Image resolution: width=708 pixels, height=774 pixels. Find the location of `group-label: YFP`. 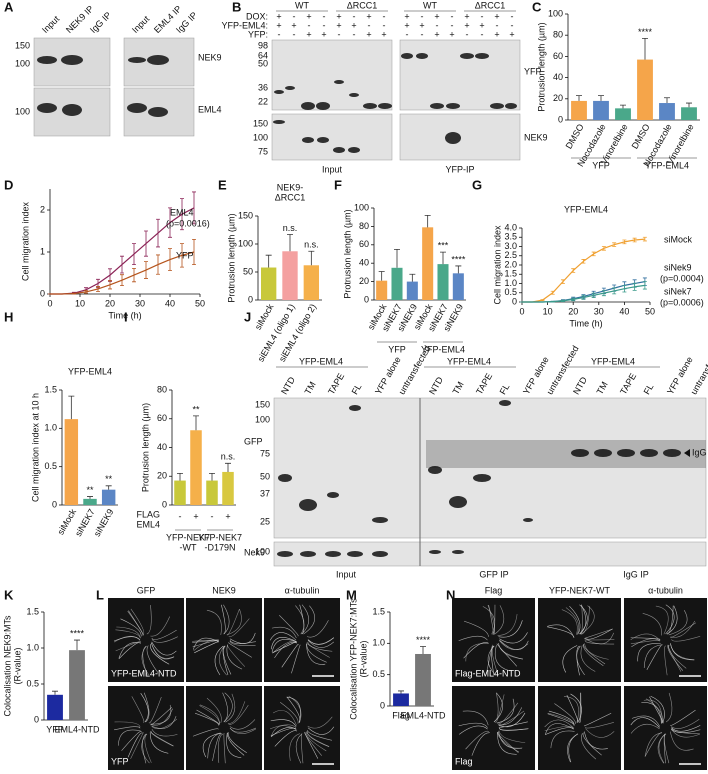

group-label: YFP is located at coordinates (397, 349).